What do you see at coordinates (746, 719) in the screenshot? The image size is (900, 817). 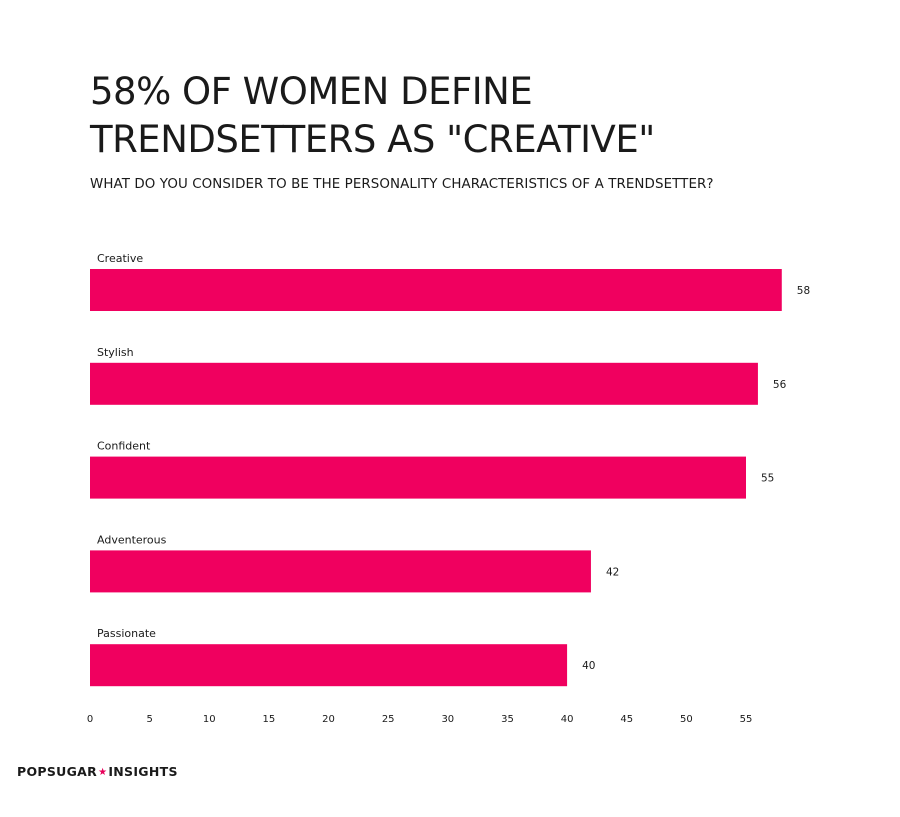 I see `x-tick-label-55: 55` at bounding box center [746, 719].